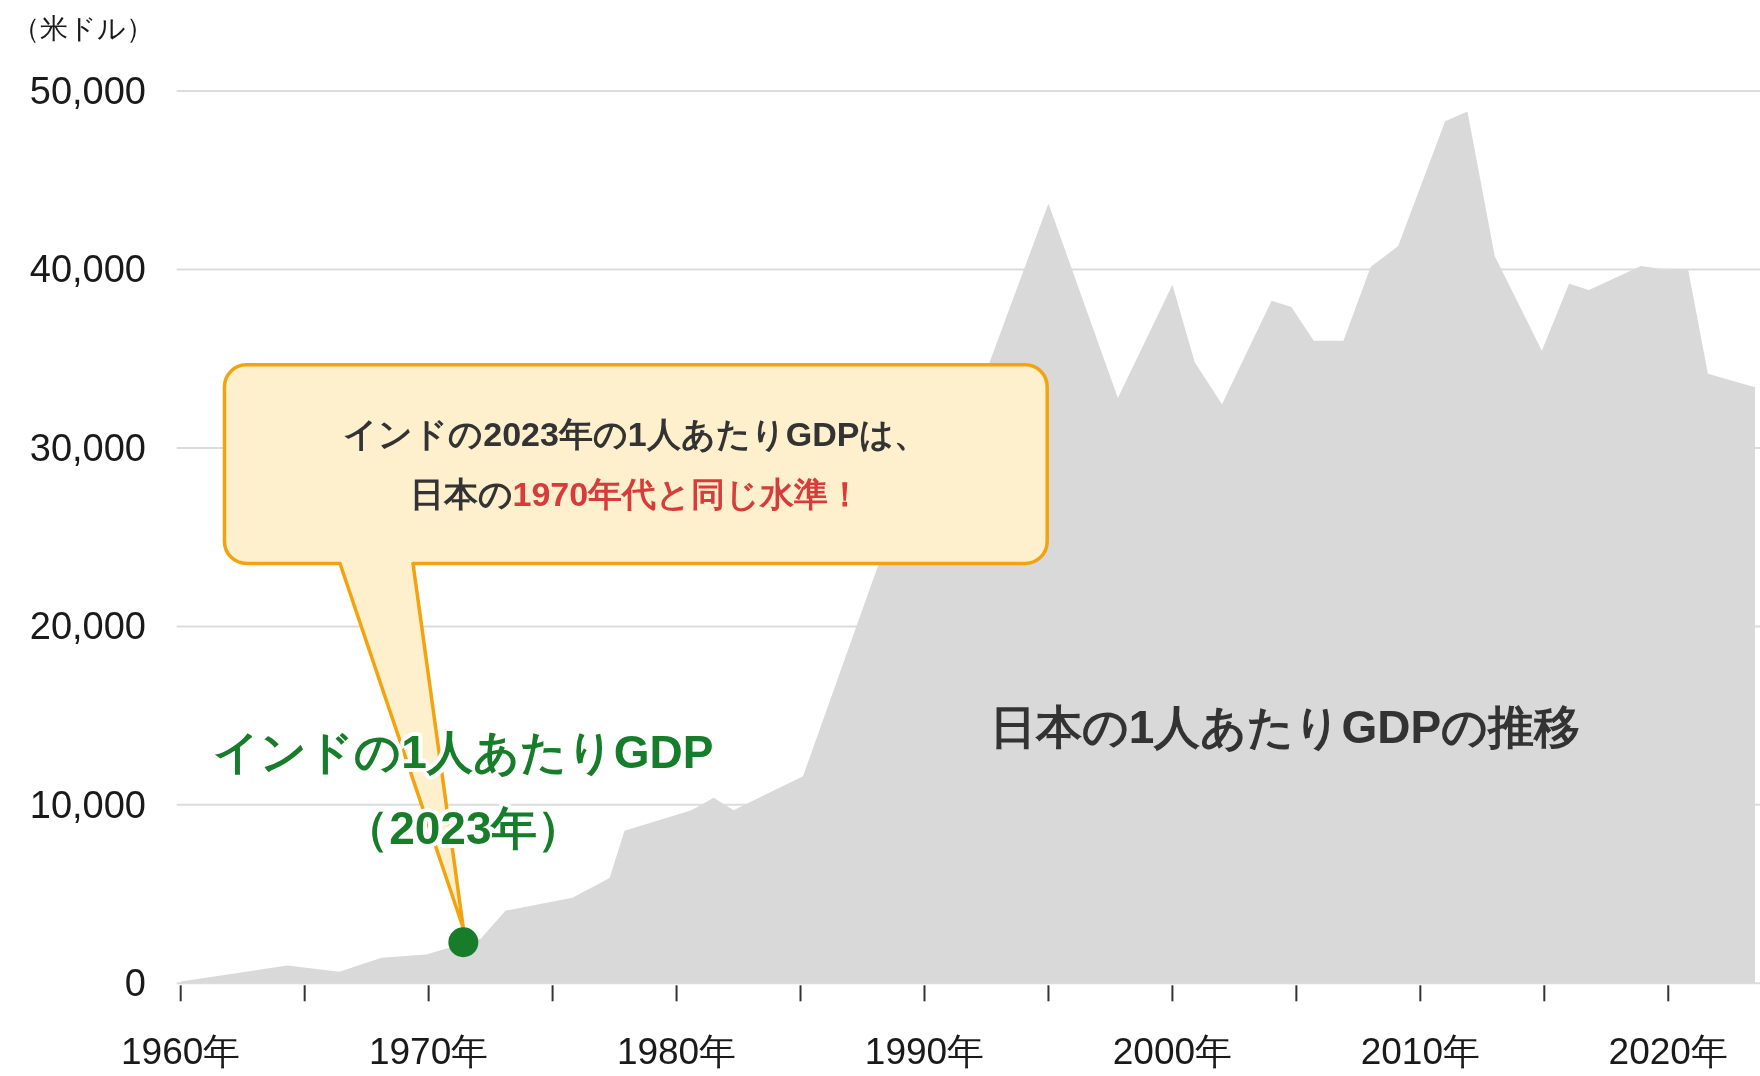  I want to click on x-tick-label: 2000年, so click(1172, 1051).